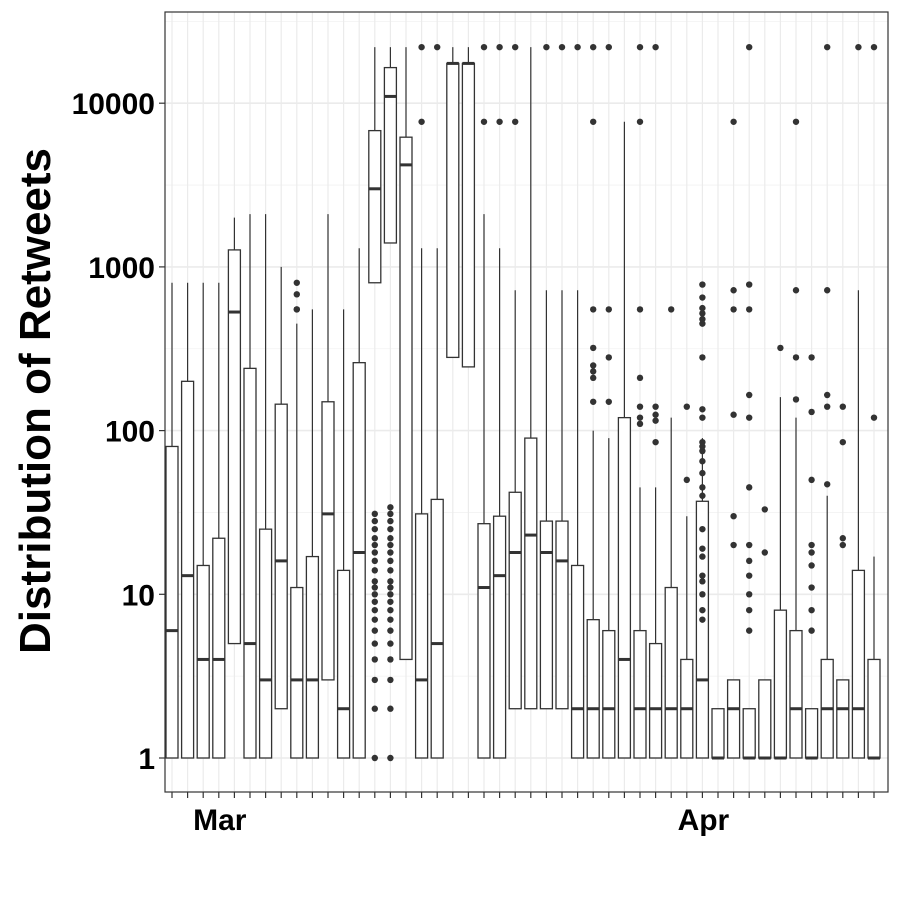 The width and height of the screenshot is (900, 900). I want to click on x-tick-label: Apr, so click(704, 820).